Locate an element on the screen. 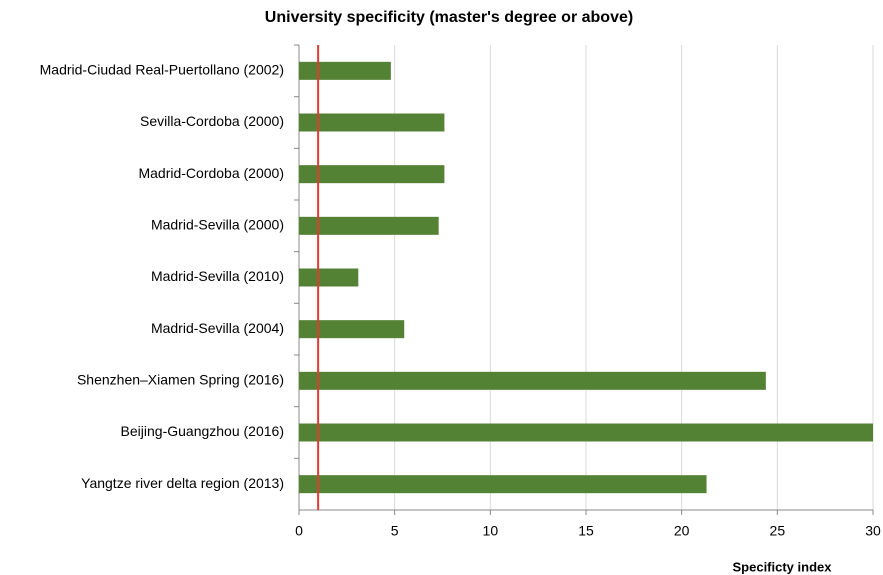 The height and width of the screenshot is (575, 883). y-tick-label: Sevilla-Cordoba (2000) is located at coordinates (212, 121).